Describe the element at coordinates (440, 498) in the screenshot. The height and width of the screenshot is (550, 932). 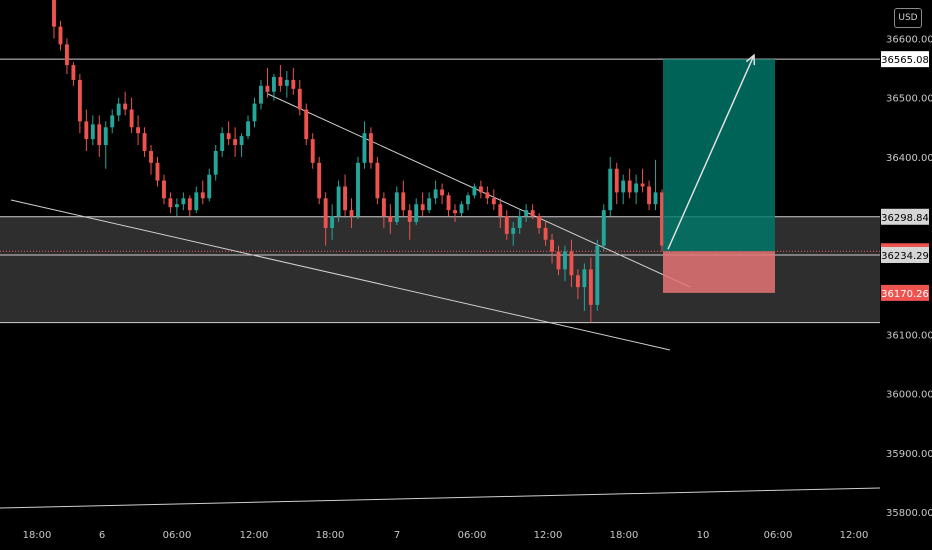
I see `bottom-ray-line` at that location.